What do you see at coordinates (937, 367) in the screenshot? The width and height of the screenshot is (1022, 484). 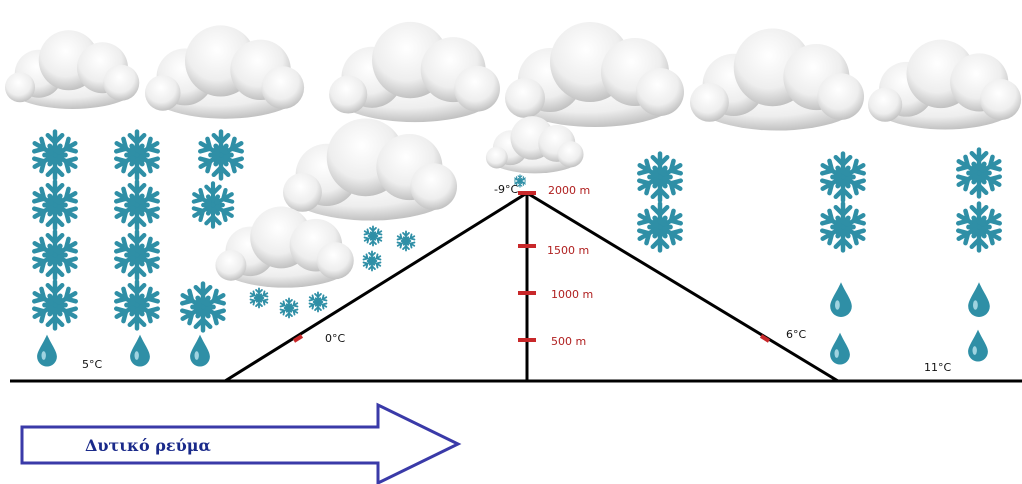 I see `temperature-label: 11°C` at bounding box center [937, 367].